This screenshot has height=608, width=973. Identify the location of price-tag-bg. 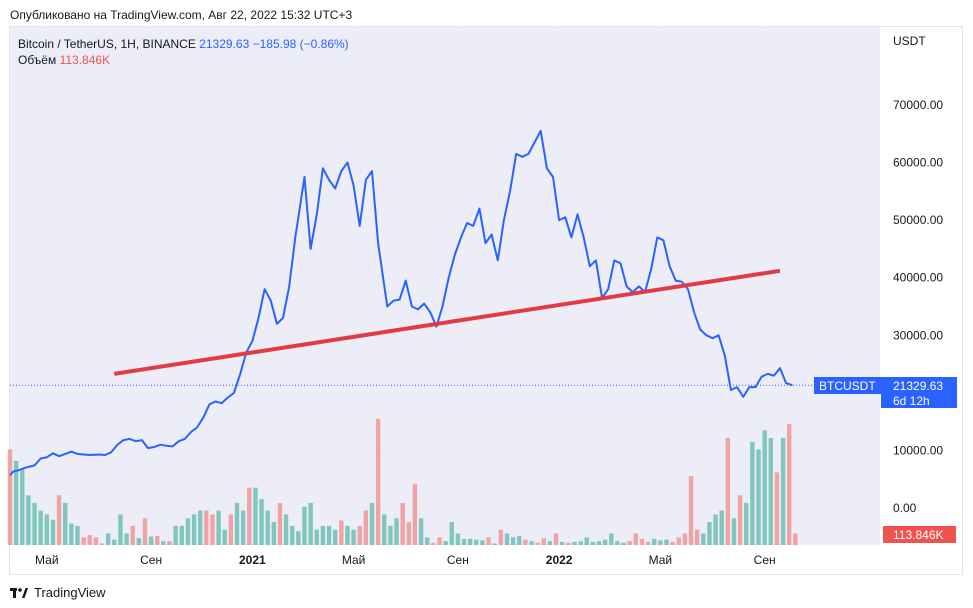
(919, 392).